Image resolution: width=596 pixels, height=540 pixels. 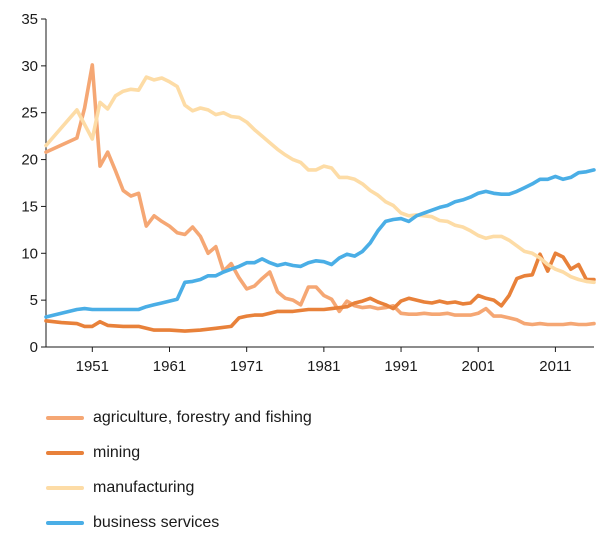 What do you see at coordinates (179, 452) in the screenshot?
I see `legend-item: mining` at bounding box center [179, 452].